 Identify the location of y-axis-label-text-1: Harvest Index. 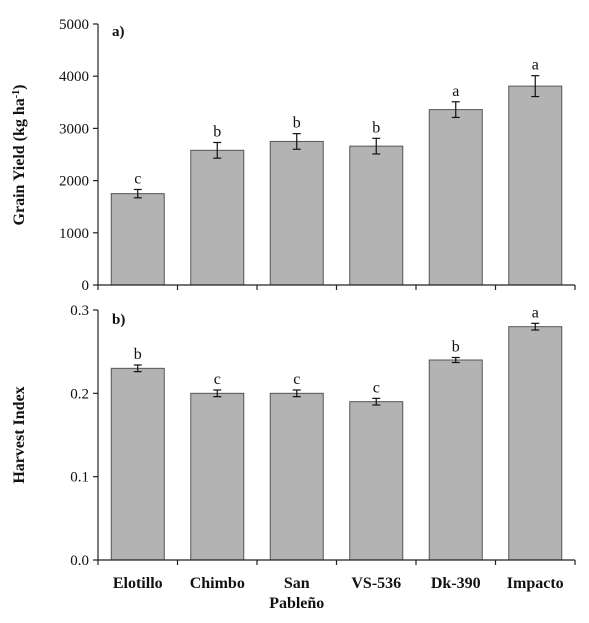
(19, 434).